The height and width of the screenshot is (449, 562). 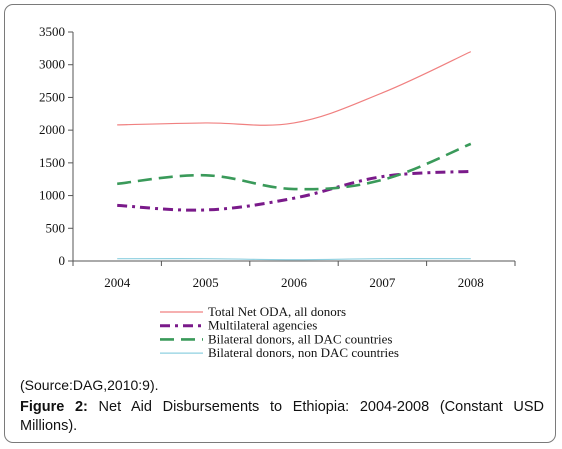 I want to click on y-tick-label: 2500, so click(x=52, y=96).